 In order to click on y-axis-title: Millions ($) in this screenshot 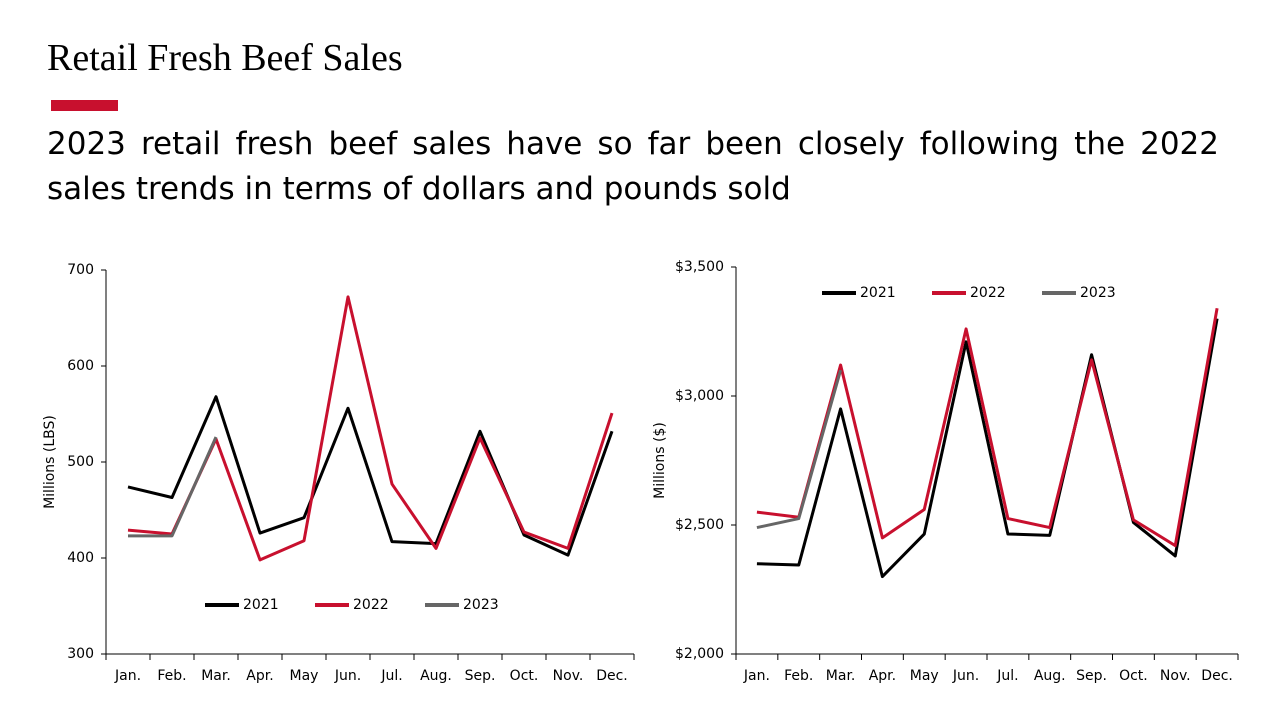, I will do `click(660, 460)`.